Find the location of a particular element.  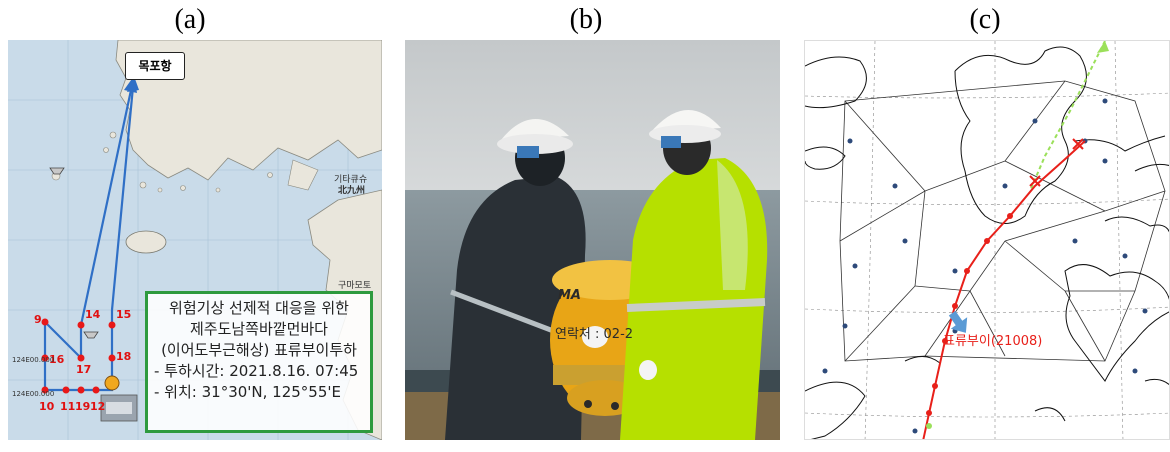

station-label: 9 is located at coordinates (38, 319).